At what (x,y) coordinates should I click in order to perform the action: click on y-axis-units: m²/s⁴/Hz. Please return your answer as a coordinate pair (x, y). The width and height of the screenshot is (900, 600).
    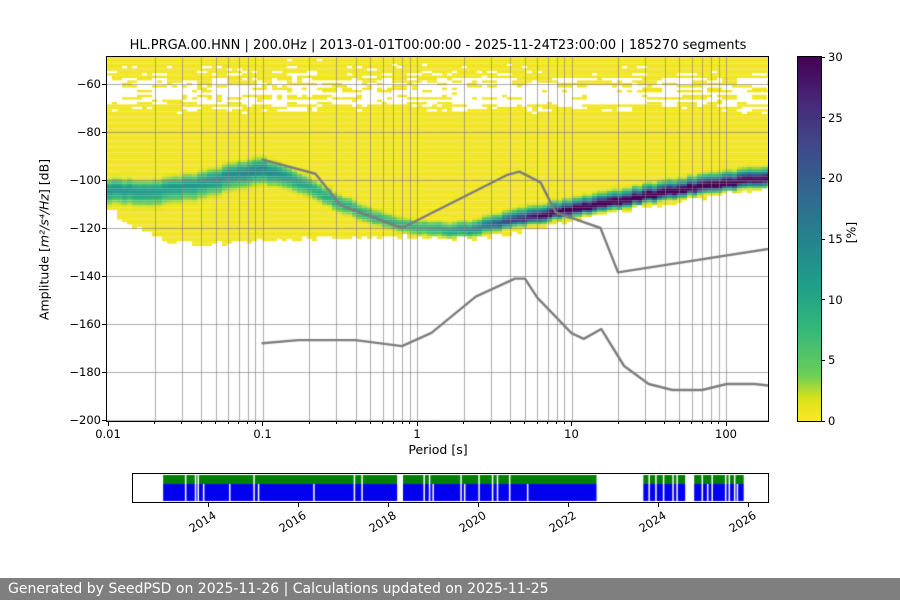
    Looking at the image, I should click on (44, 221).